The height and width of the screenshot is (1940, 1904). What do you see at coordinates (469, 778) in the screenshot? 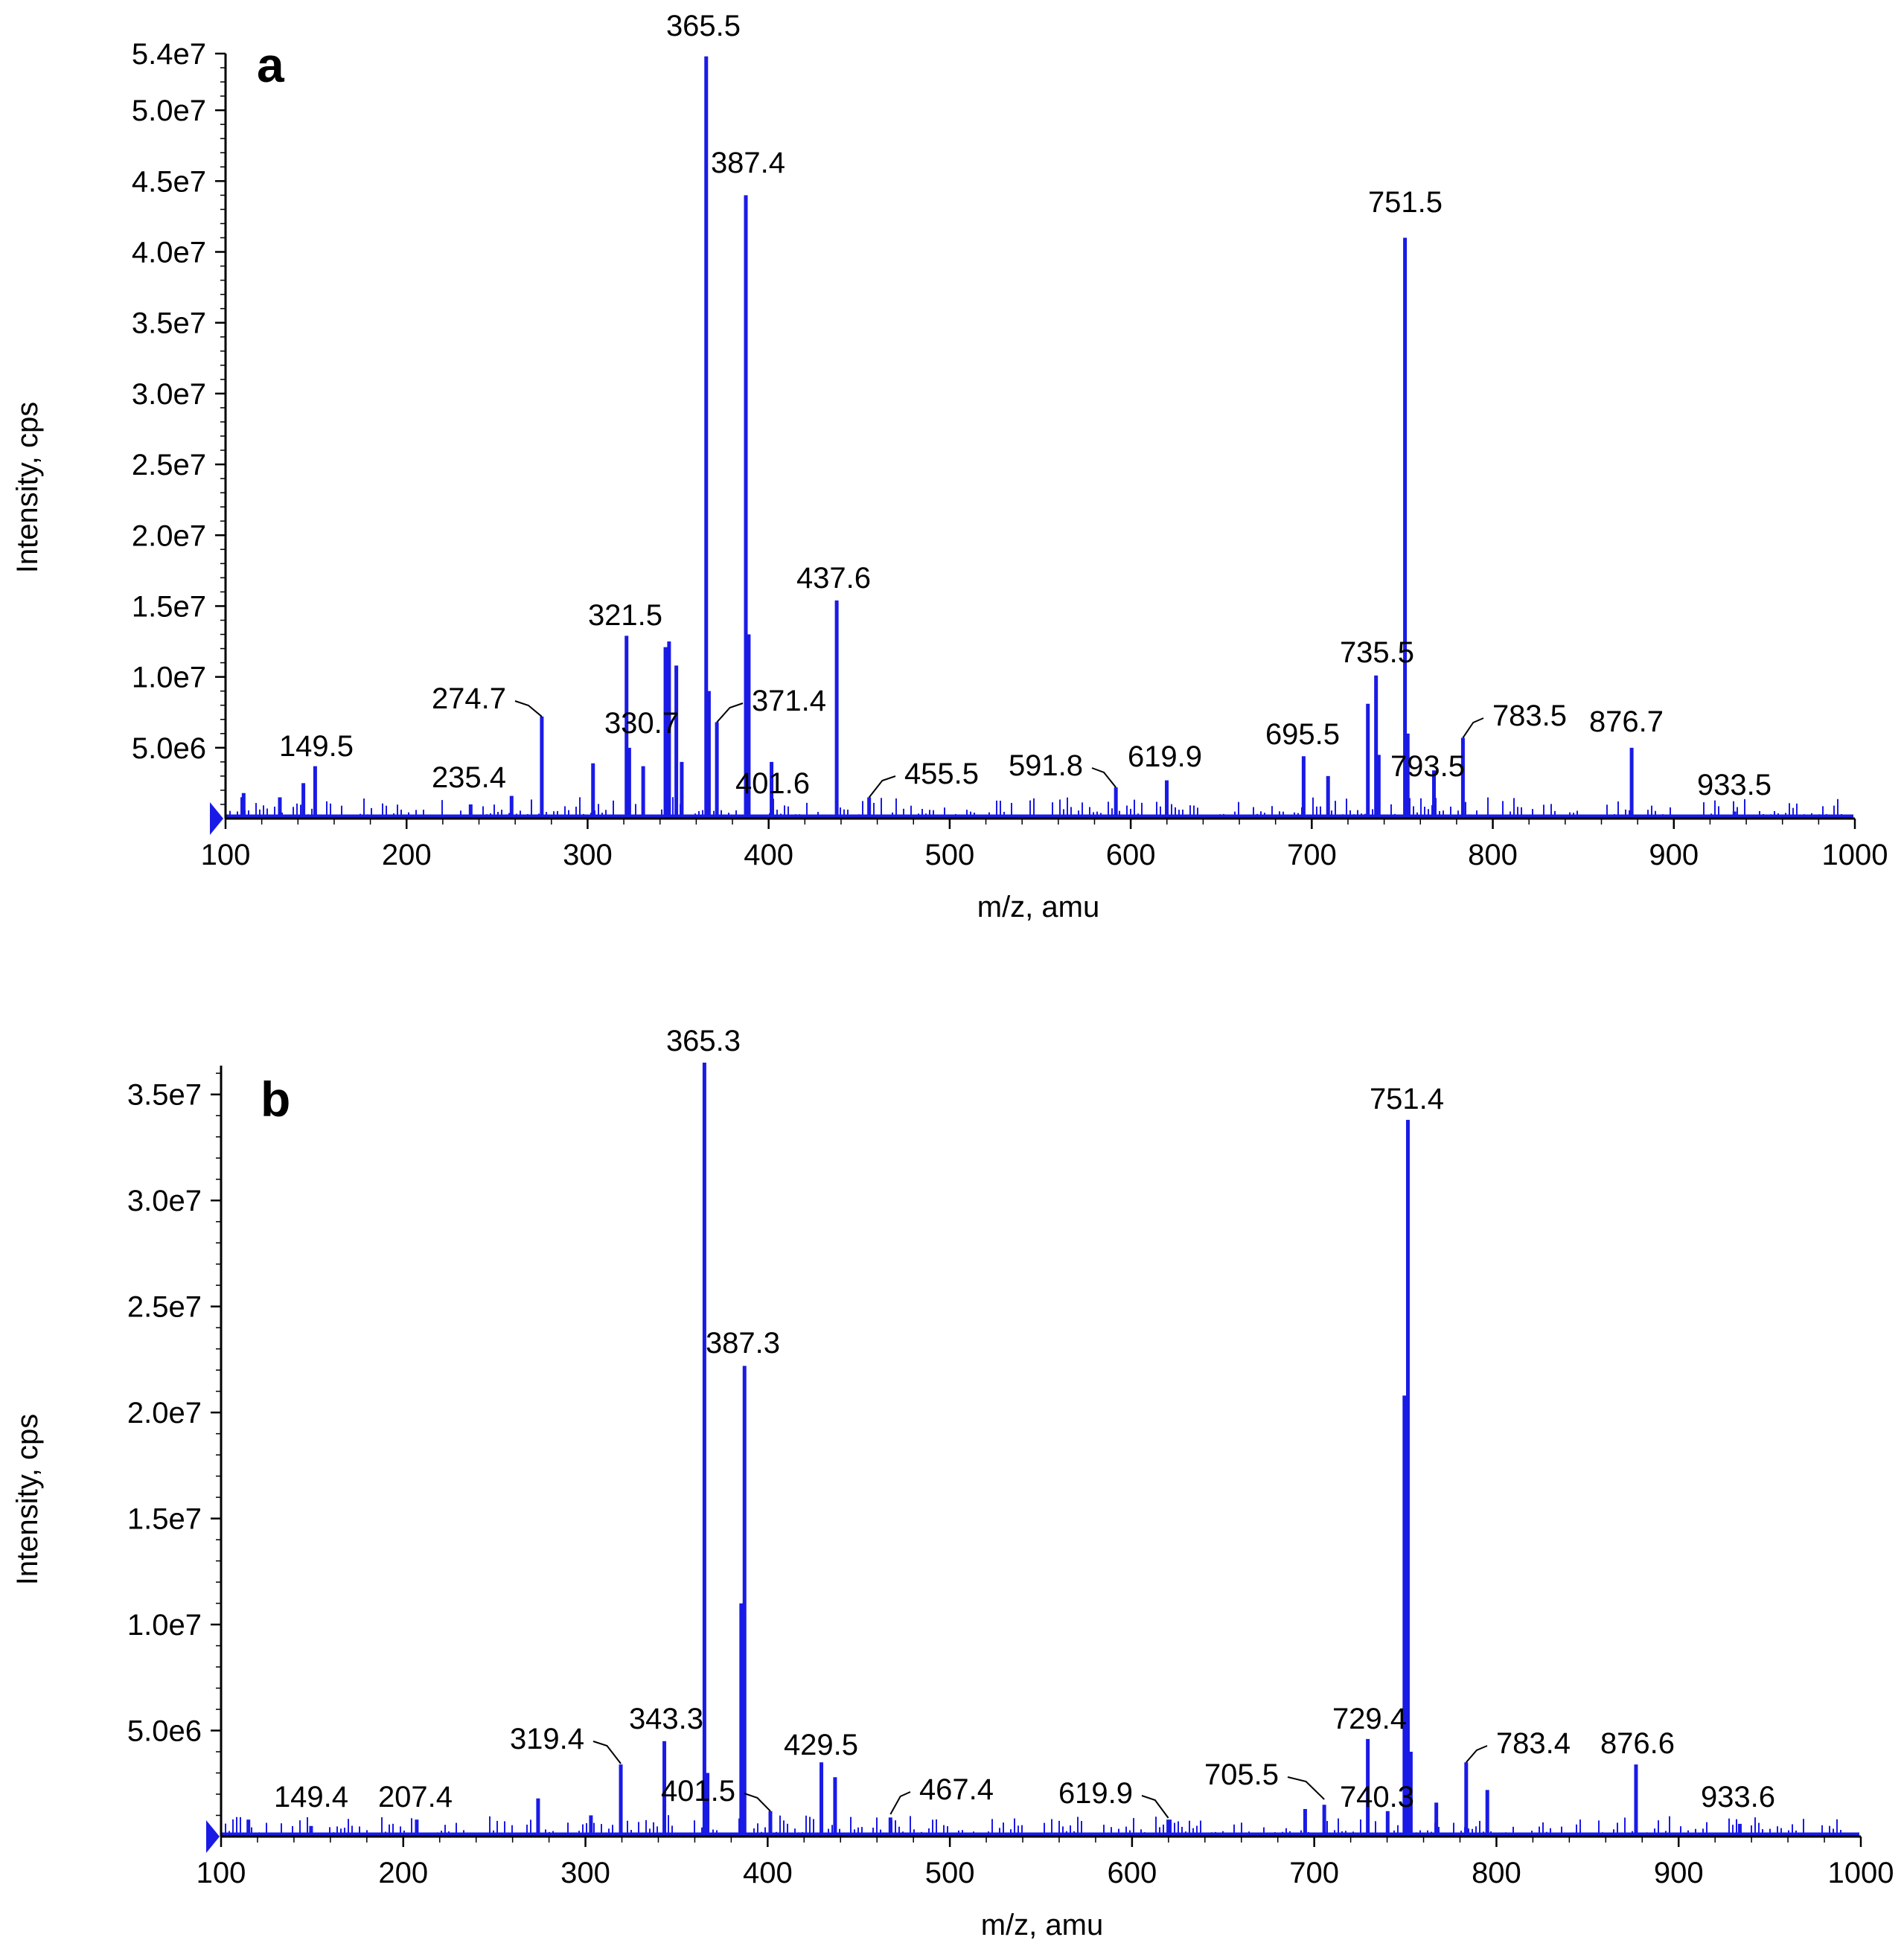
I see `peak-label: 235.4` at bounding box center [469, 778].